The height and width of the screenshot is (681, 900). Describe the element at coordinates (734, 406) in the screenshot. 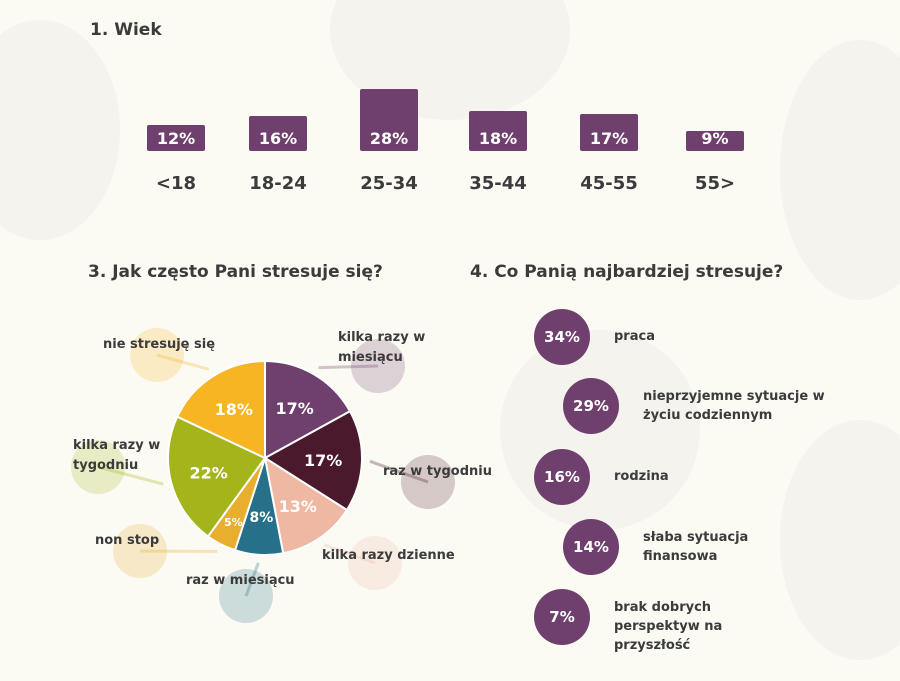

I see `stress-cause-label: nieprzyjemne sytuacje w życiu codziennym` at that location.